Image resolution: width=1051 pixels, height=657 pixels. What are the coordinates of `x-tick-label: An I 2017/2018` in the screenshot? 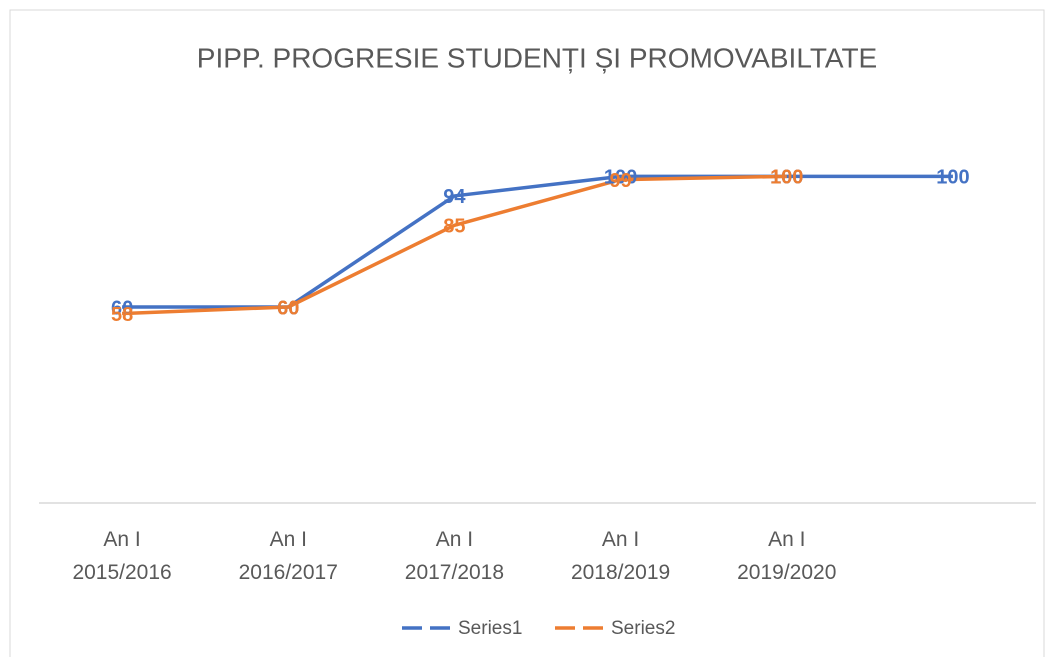 It's located at (454, 556).